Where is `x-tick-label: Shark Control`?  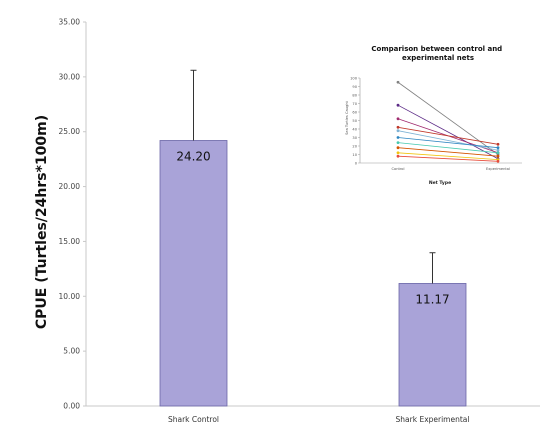
x-tick-label: Shark Control is located at coordinates (193, 419).